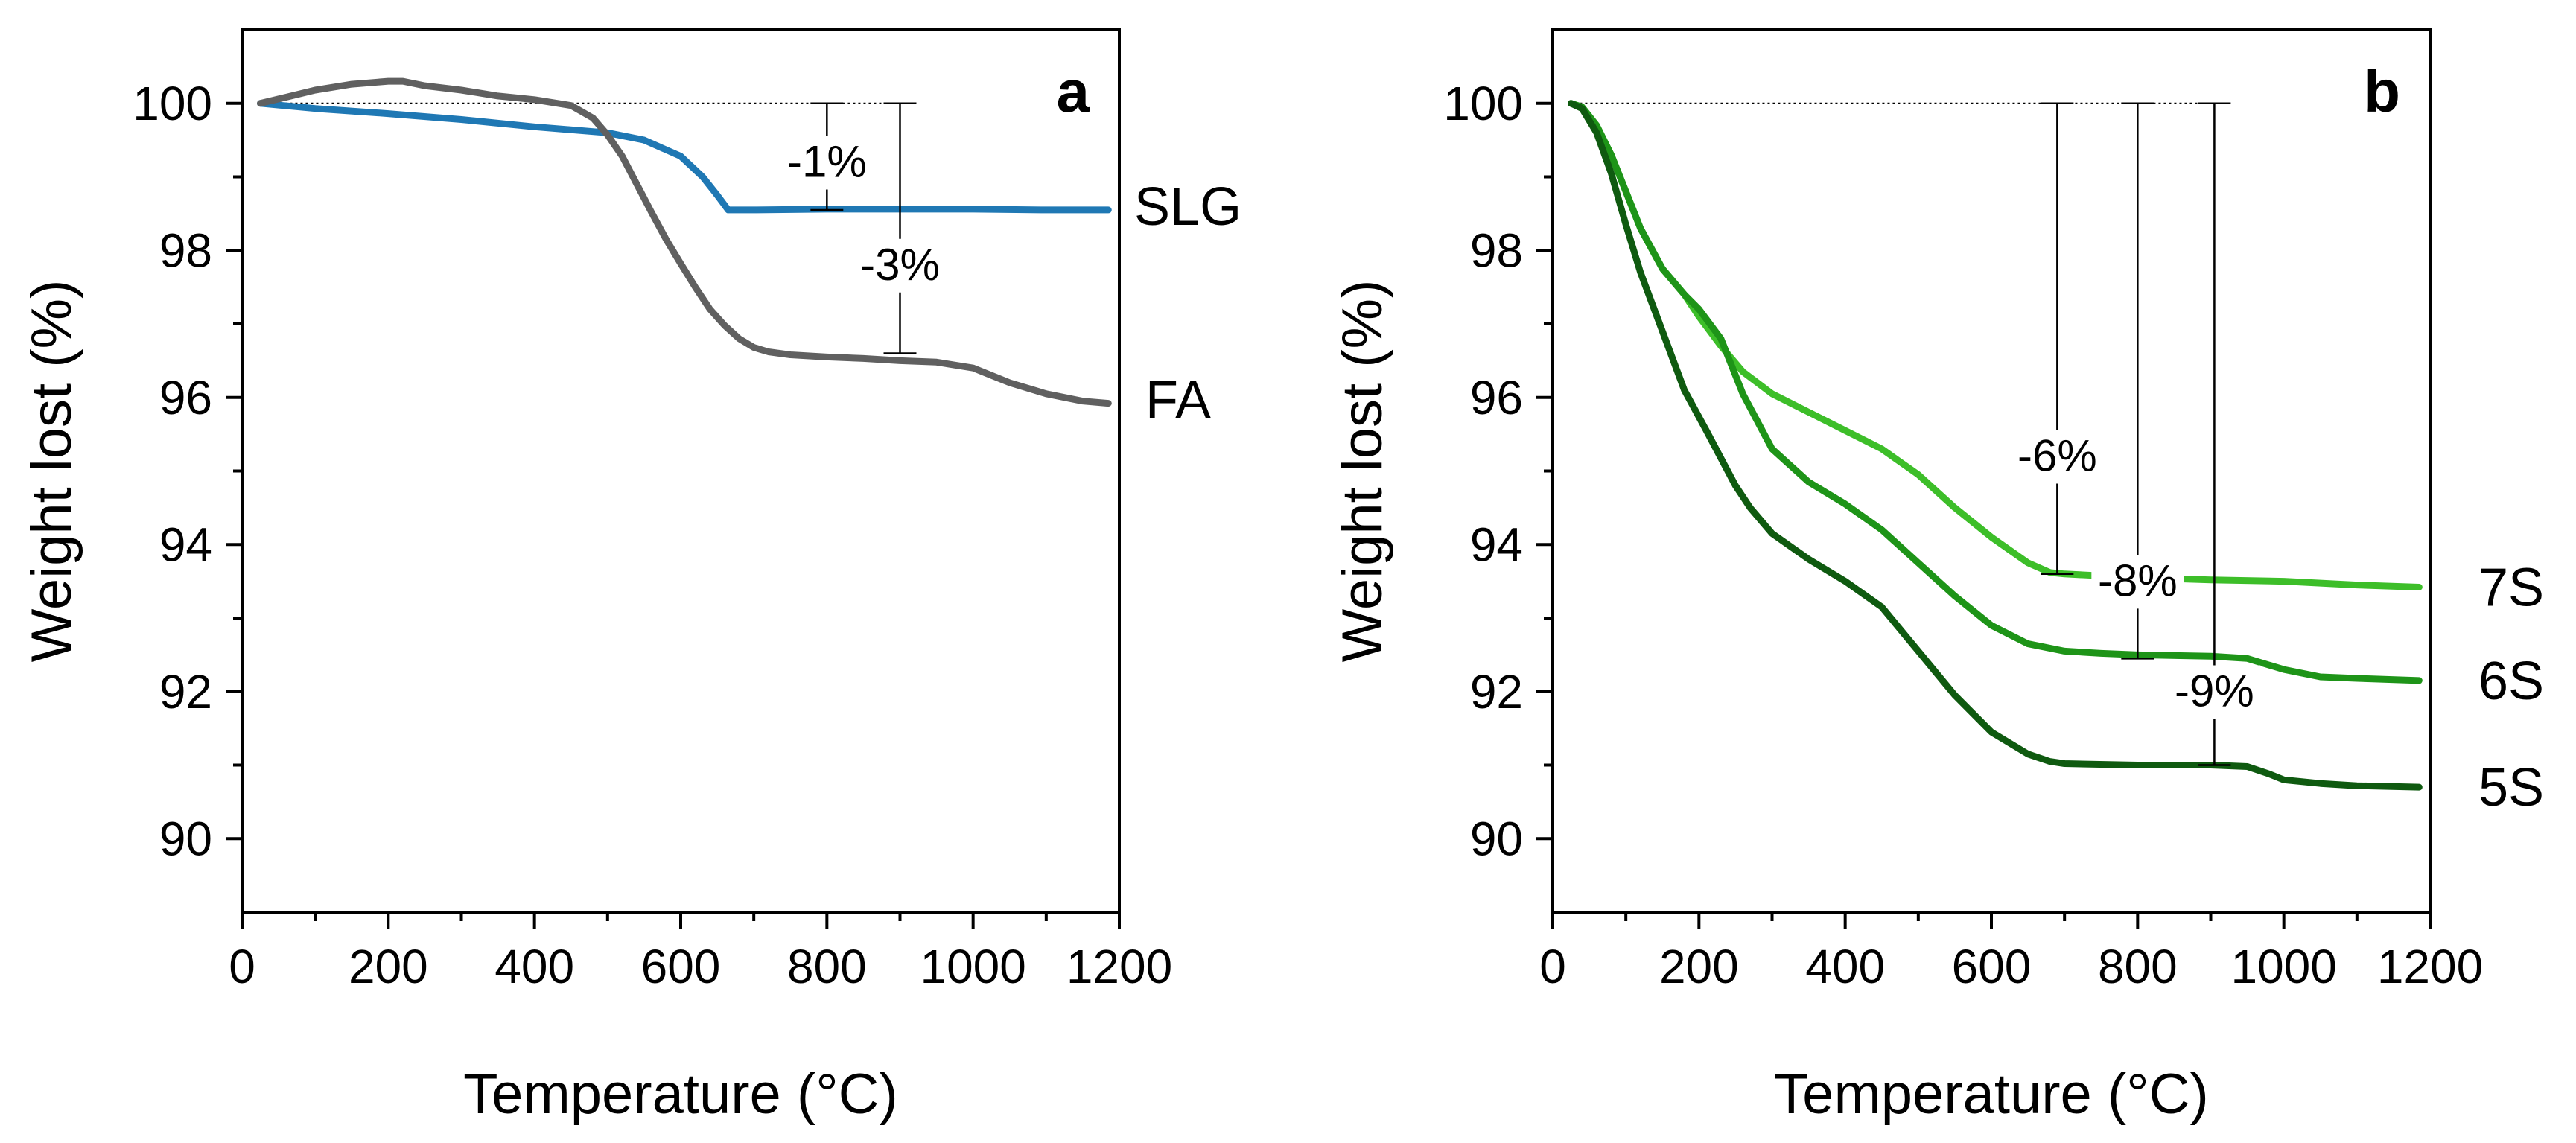 Image resolution: width=2576 pixels, height=1143 pixels. What do you see at coordinates (2511, 681) in the screenshot?
I see `series-label-6S: 6S` at bounding box center [2511, 681].